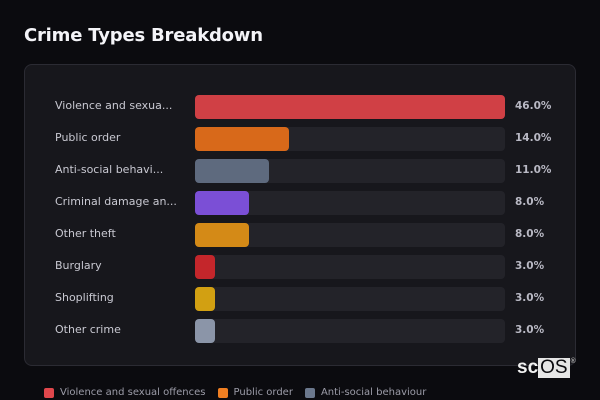 The width and height of the screenshot is (600, 400). Describe the element at coordinates (78, 265) in the screenshot. I see `bar-label: Burglary` at that location.